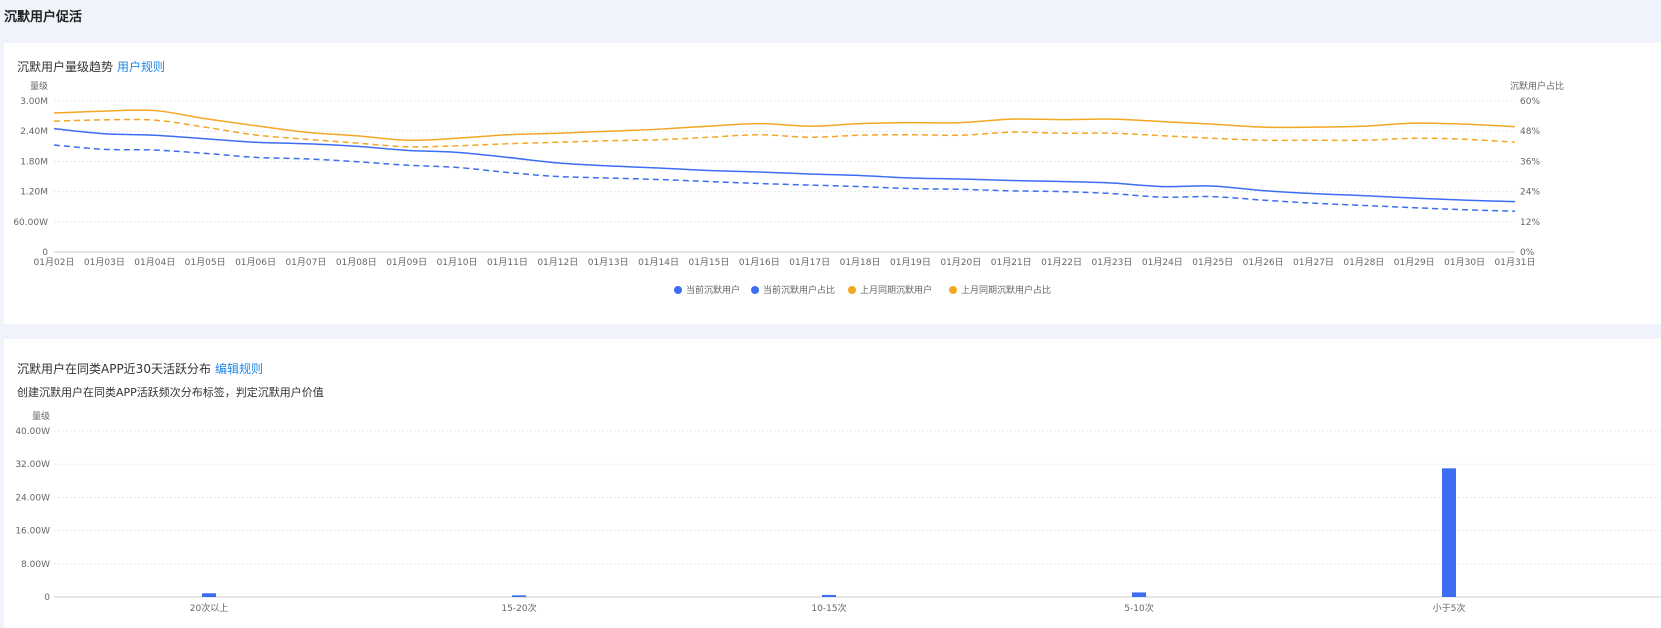  Describe the element at coordinates (205, 262) in the screenshot. I see `x-tick-label: 01月05日` at that location.